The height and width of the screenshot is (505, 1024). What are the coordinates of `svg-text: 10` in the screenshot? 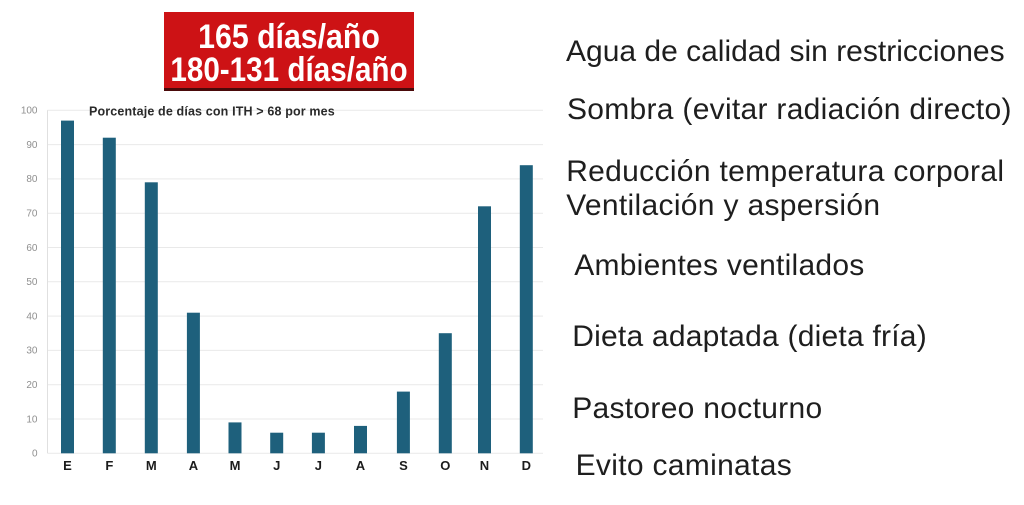 It's located at (32, 419).